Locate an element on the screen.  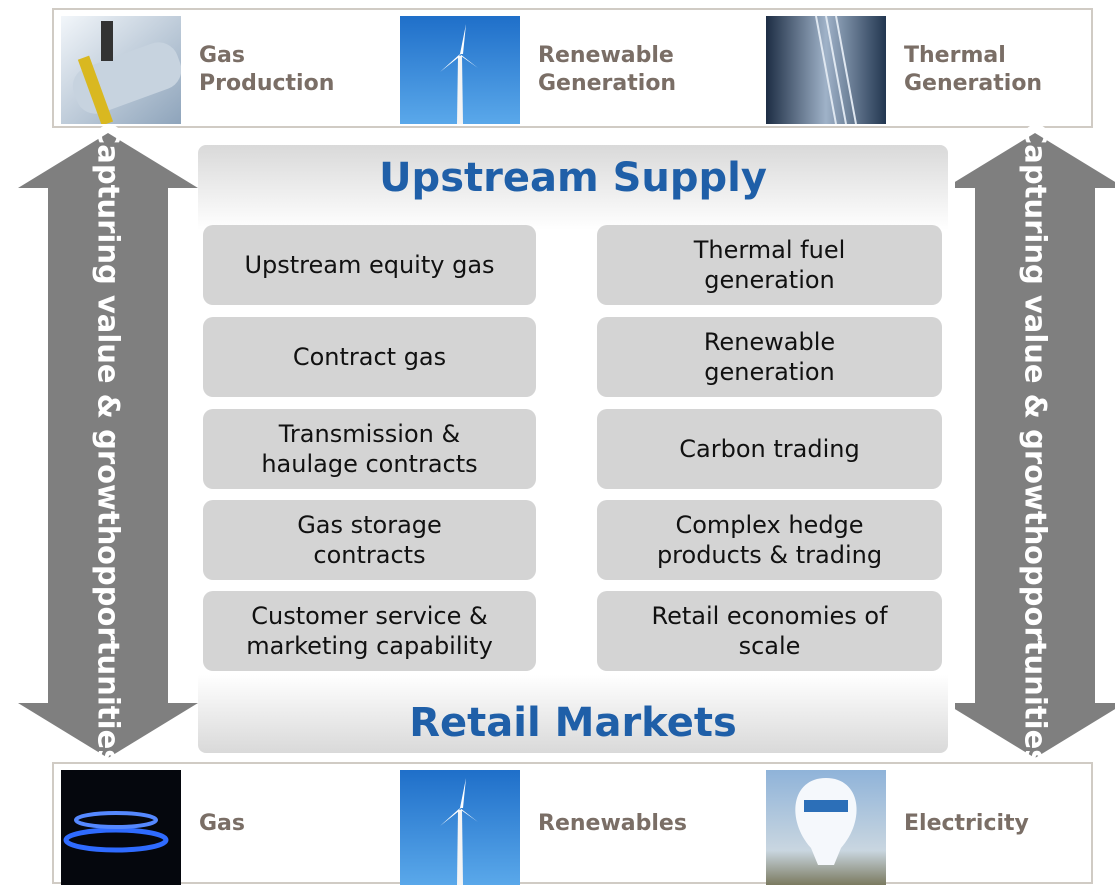
label: Electricity is located at coordinates (966, 823).